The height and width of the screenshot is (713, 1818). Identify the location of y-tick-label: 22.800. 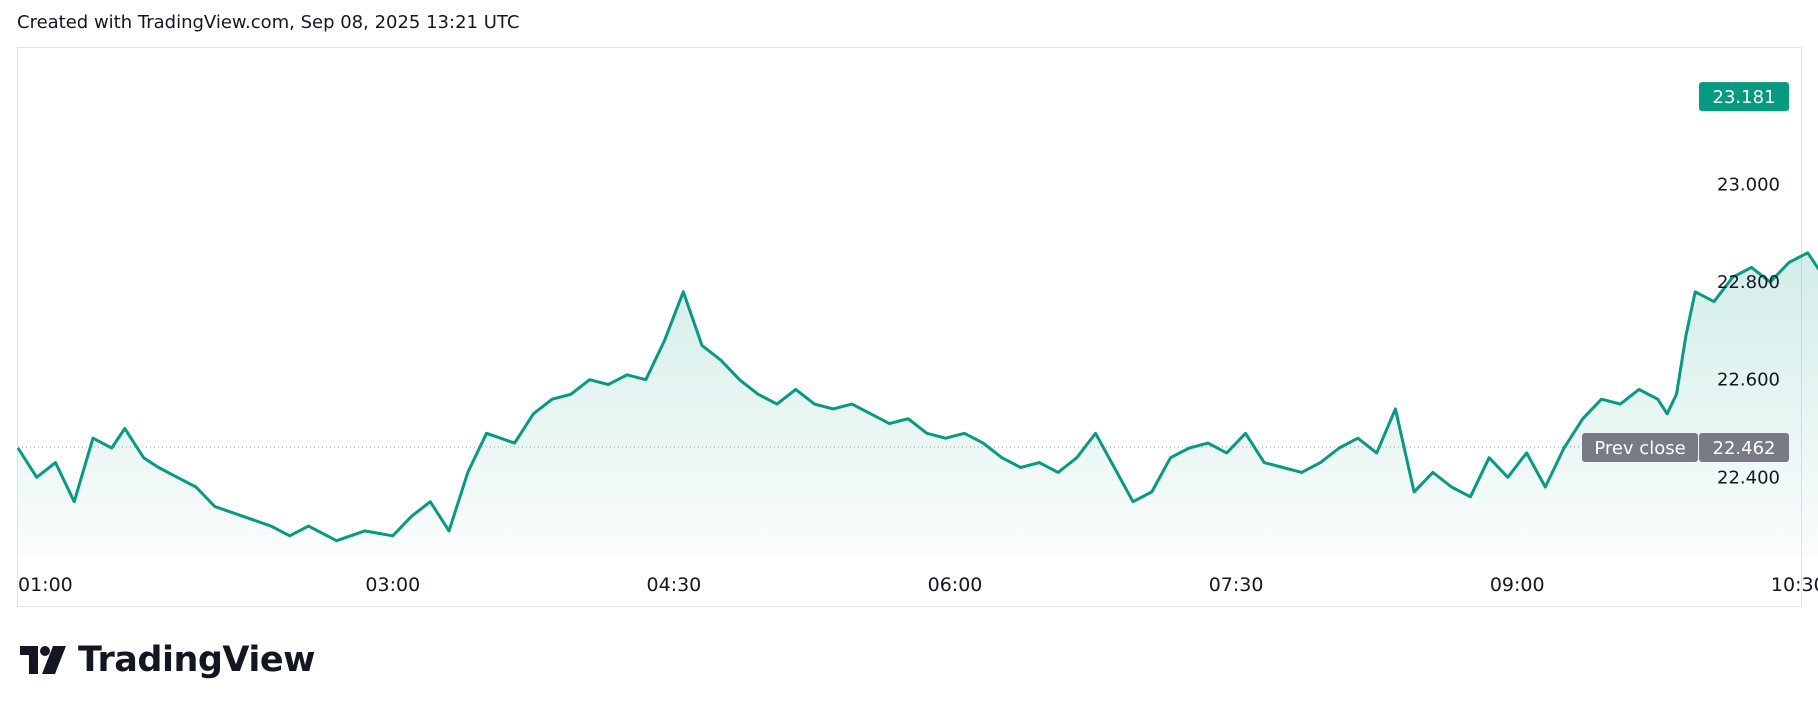
(1748, 282).